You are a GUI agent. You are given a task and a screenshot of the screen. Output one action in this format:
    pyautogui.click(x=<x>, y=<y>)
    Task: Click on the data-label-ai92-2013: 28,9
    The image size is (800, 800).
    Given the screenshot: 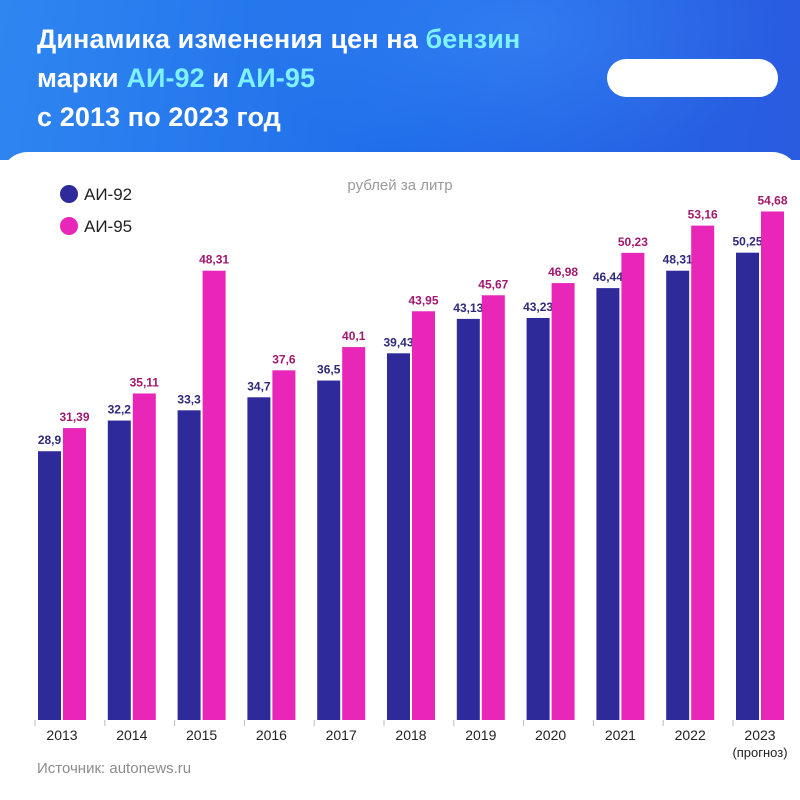 What is the action you would take?
    pyautogui.click(x=50, y=440)
    